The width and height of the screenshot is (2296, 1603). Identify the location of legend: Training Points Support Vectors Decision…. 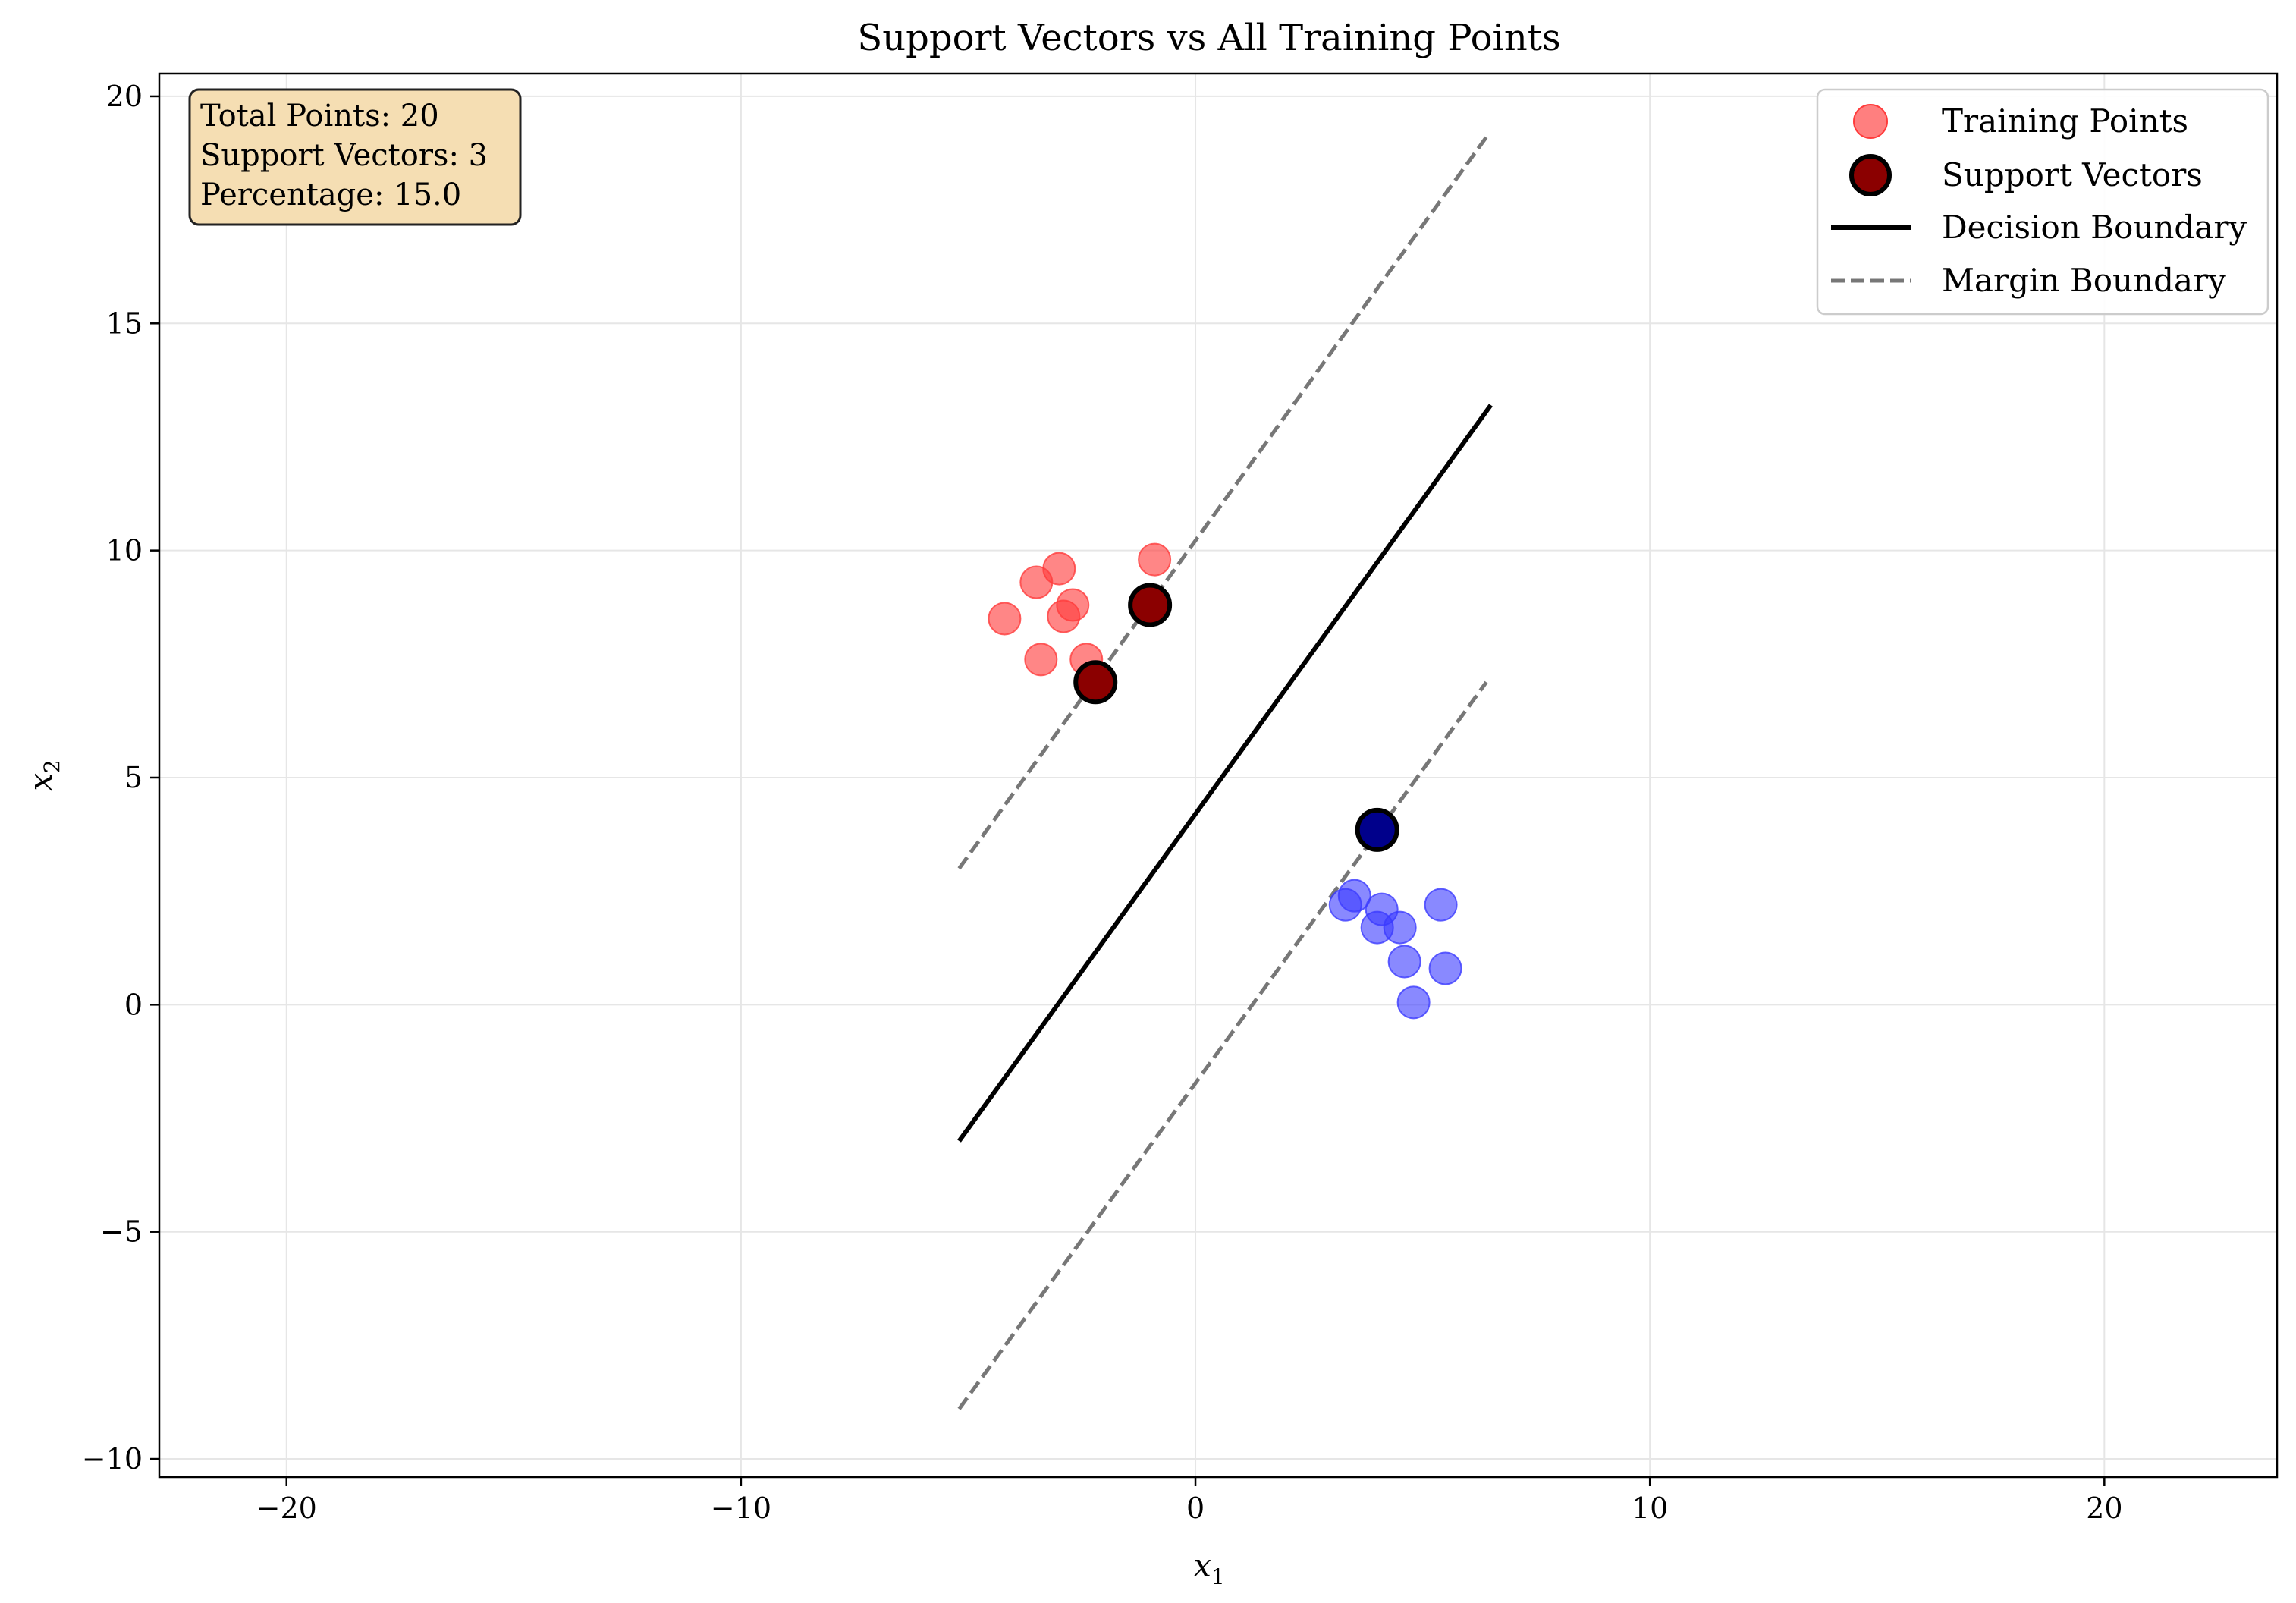
(2042, 202).